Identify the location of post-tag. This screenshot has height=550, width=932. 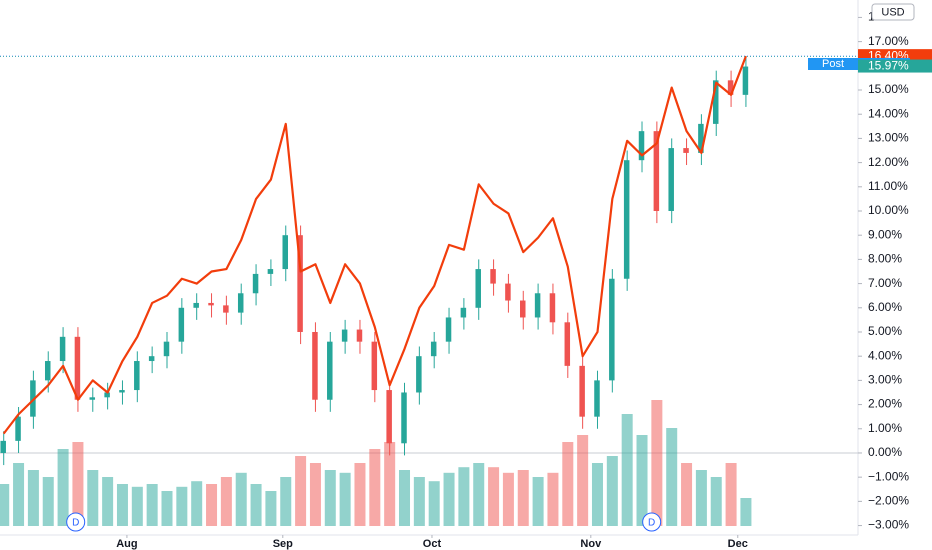
(833, 64).